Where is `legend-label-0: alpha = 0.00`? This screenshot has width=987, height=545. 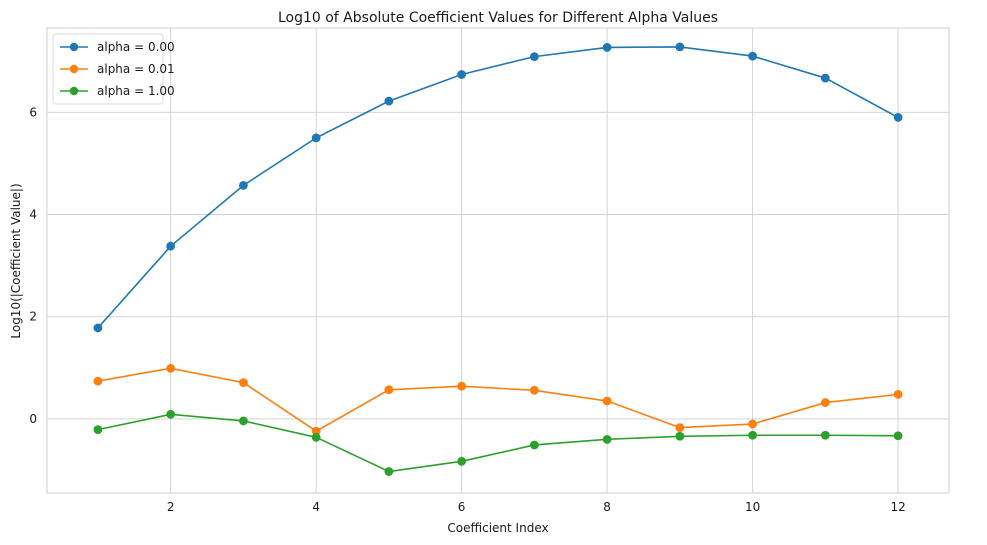 legend-label-0: alpha = 0.00 is located at coordinates (136, 47).